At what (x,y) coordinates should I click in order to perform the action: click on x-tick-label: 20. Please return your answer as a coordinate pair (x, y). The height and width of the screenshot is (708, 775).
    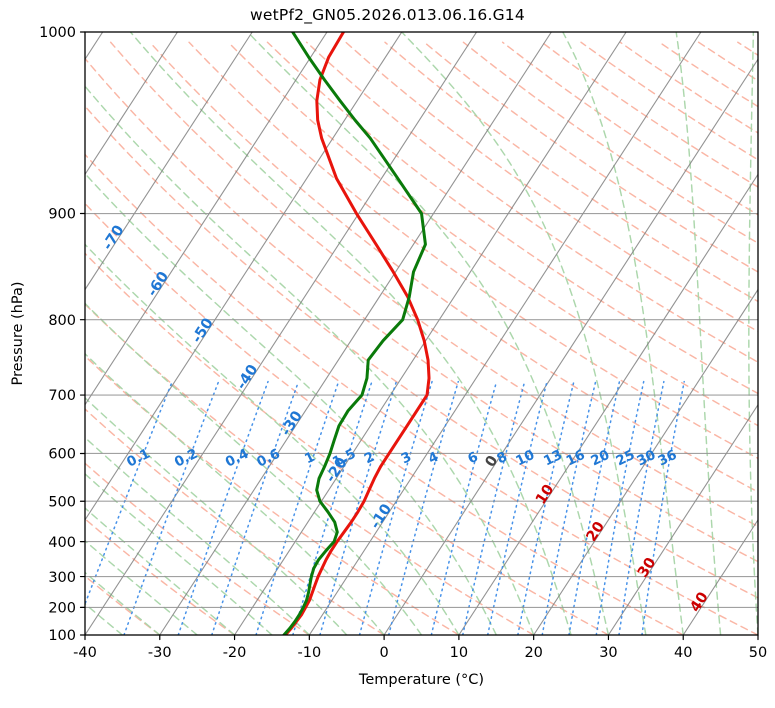
    Looking at the image, I should click on (533, 653).